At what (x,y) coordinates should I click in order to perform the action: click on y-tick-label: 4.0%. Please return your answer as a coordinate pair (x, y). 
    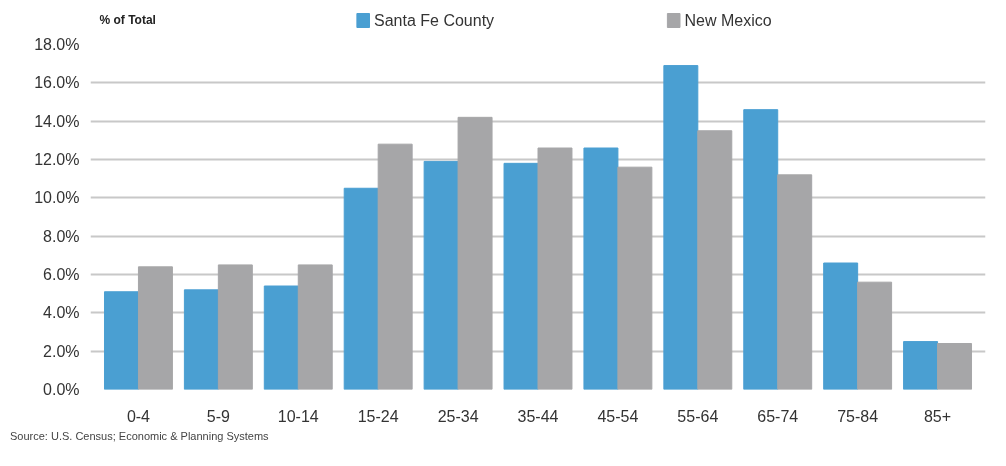
    Looking at the image, I should click on (61, 313).